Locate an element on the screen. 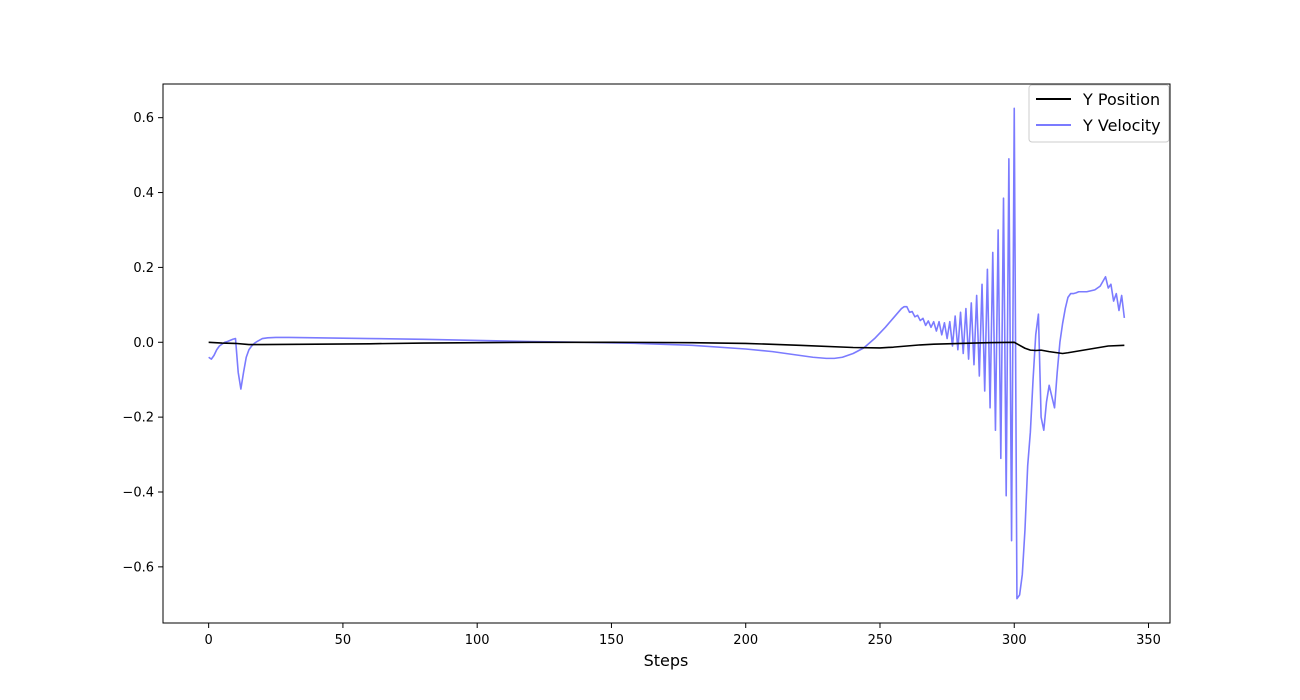  x-tick-label: 250 is located at coordinates (880, 640).